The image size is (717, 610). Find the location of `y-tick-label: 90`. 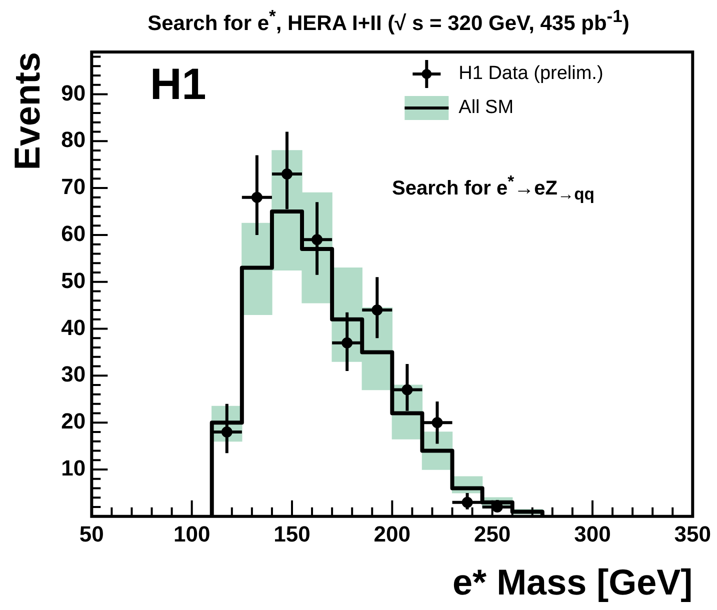

y-tick-label: 90 is located at coordinates (73, 93).